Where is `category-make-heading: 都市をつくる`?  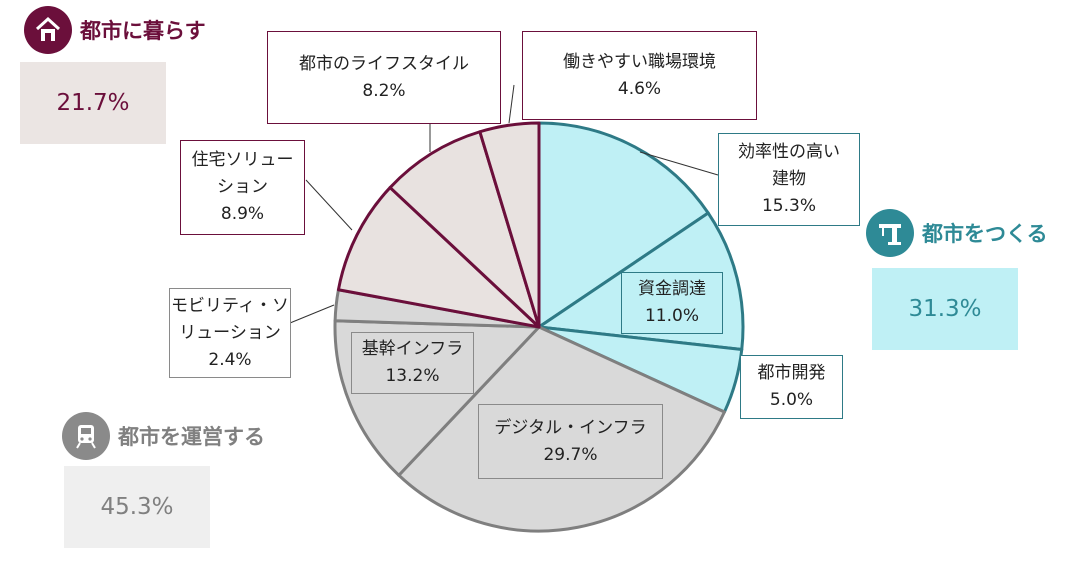
category-make-heading: 都市をつくる is located at coordinates (957, 233).